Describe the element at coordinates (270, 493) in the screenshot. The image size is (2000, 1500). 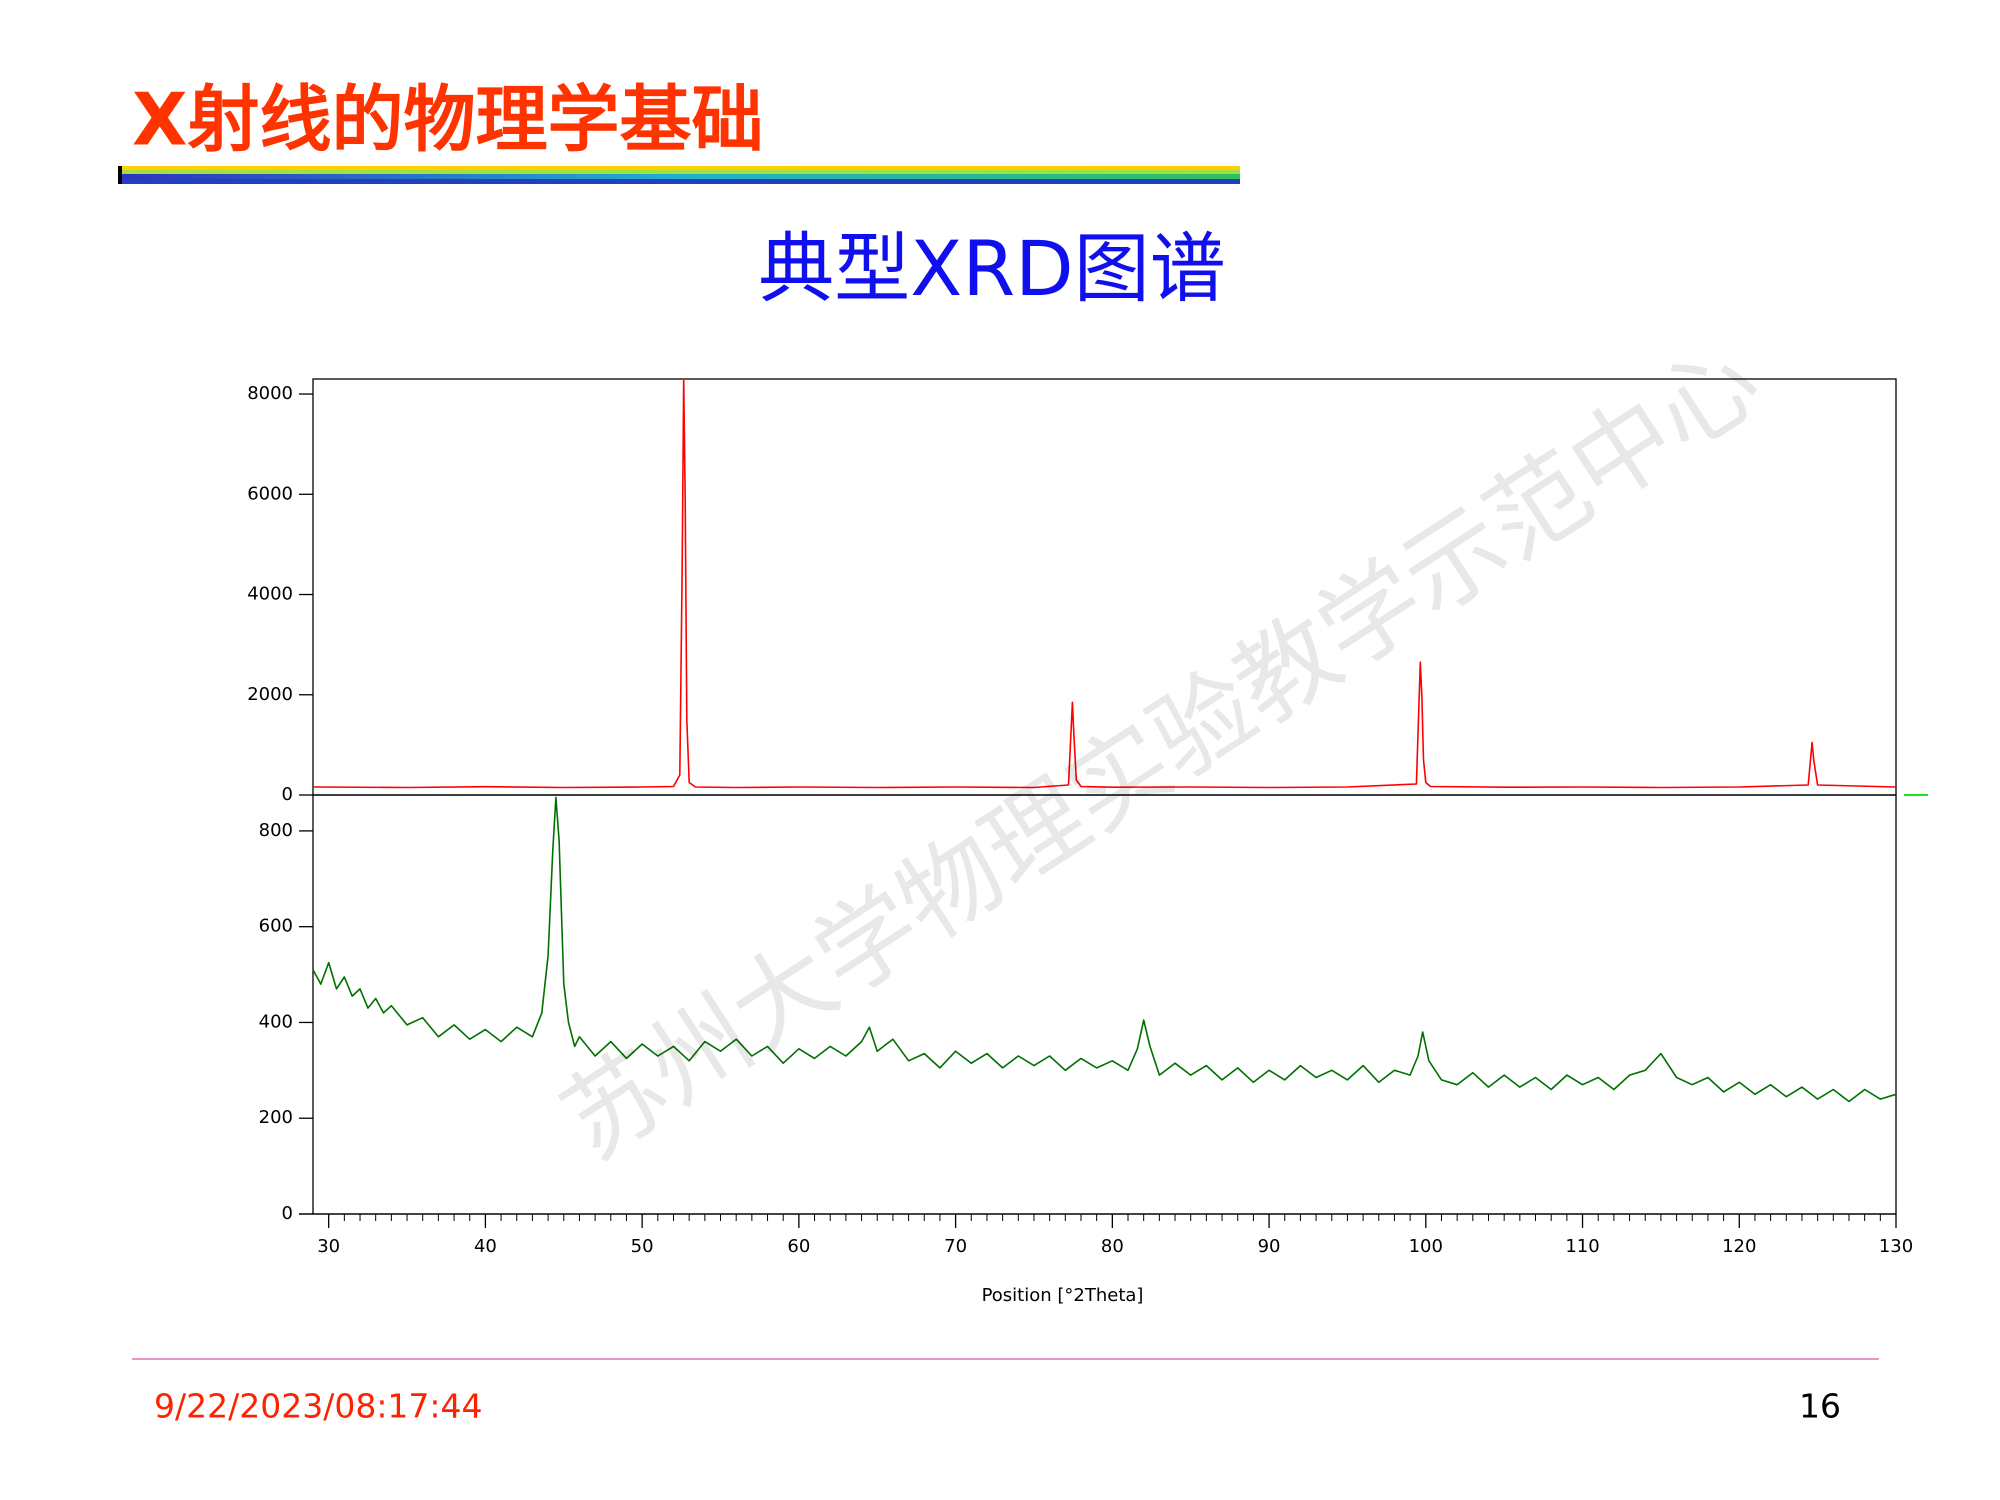
I see `y-tick-label: 6000` at that location.